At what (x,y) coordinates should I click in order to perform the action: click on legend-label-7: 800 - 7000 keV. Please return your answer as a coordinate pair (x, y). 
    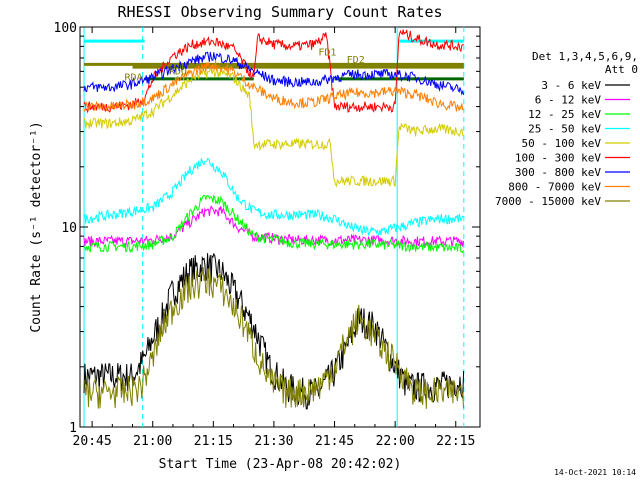
    Looking at the image, I should click on (554, 187).